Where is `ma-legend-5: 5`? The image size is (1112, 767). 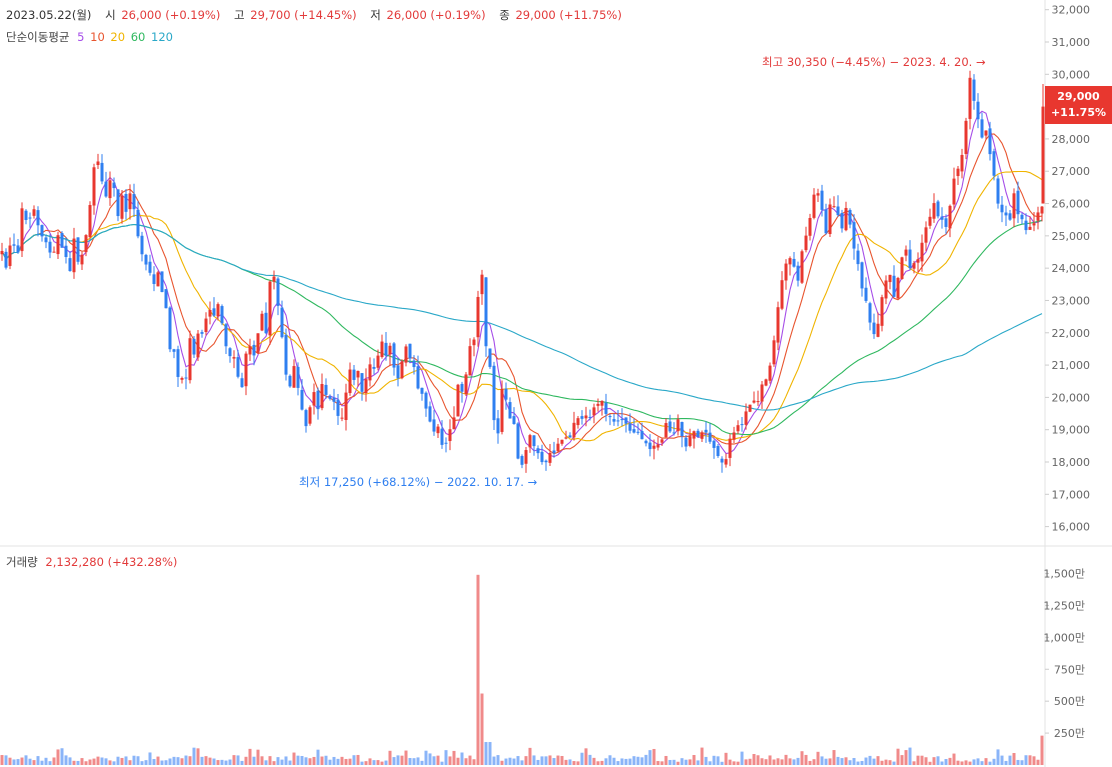 ma-legend-5: 5 is located at coordinates (81, 37).